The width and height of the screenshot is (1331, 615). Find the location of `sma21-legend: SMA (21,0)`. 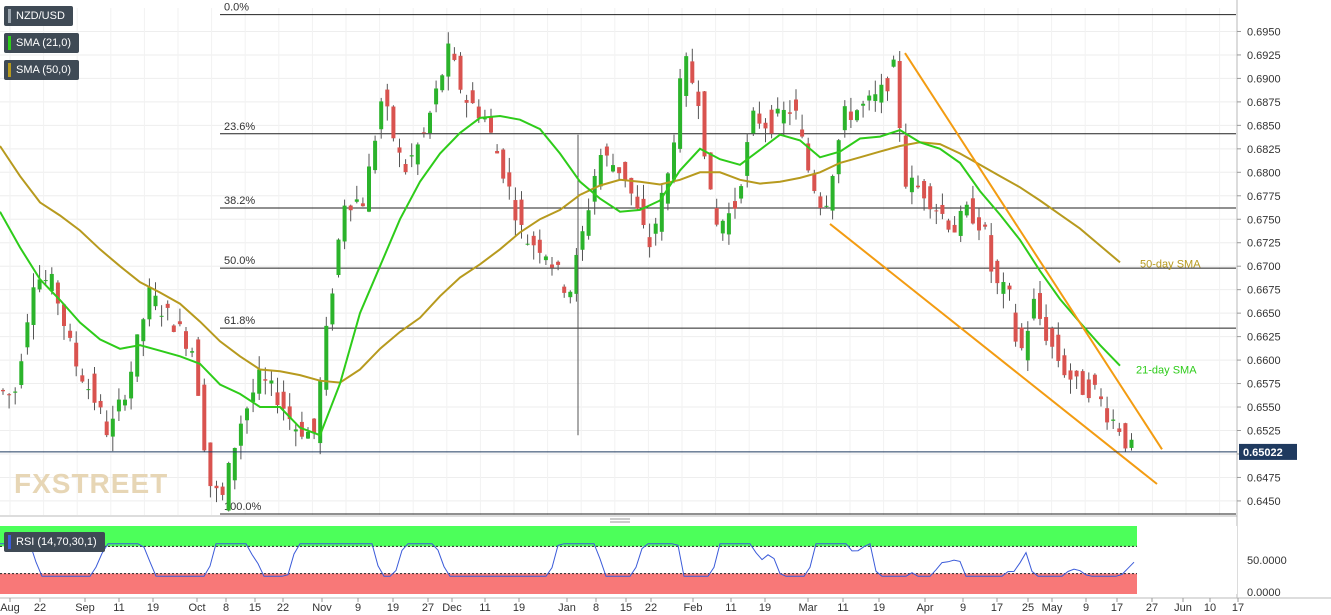

sma21-legend: SMA (21,0) is located at coordinates (42, 43).